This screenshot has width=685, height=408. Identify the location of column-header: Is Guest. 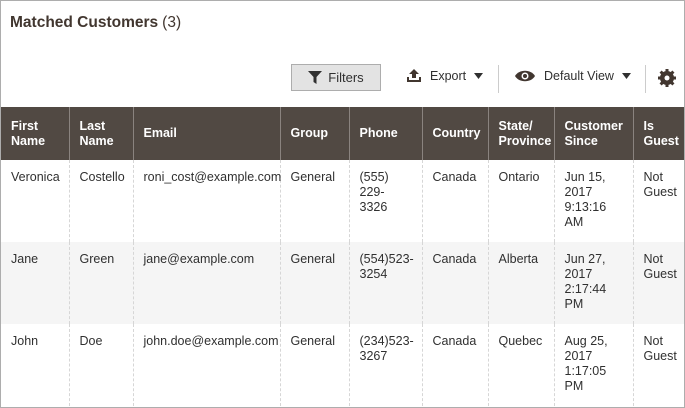
(658, 133).